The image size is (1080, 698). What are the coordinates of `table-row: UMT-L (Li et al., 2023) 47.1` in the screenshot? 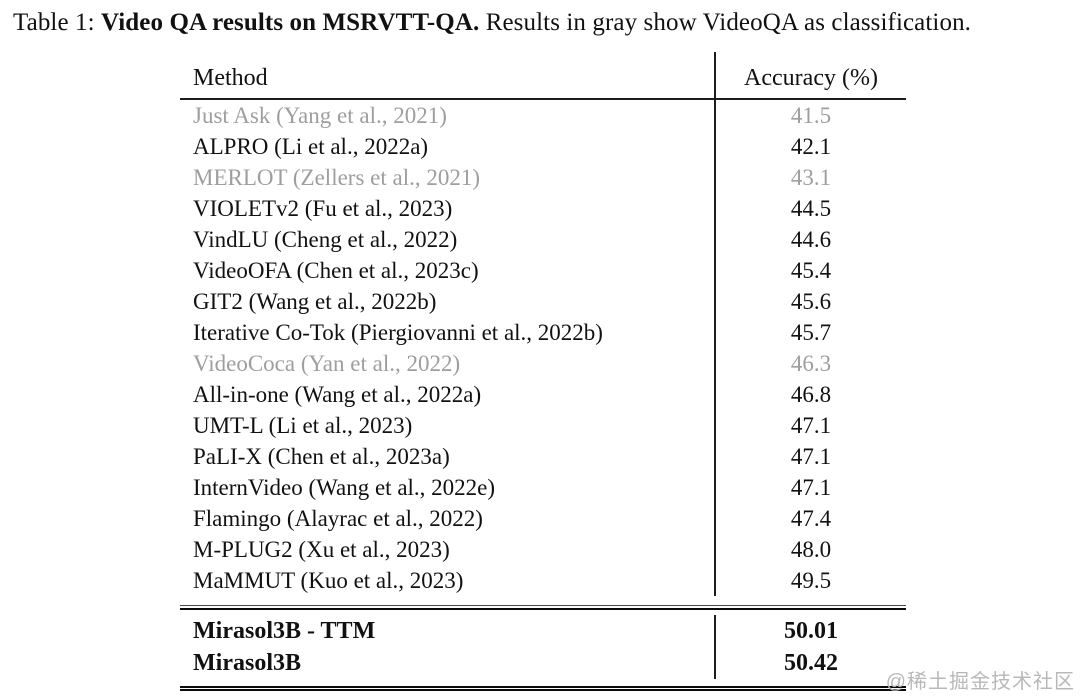 It's located at (543, 425).